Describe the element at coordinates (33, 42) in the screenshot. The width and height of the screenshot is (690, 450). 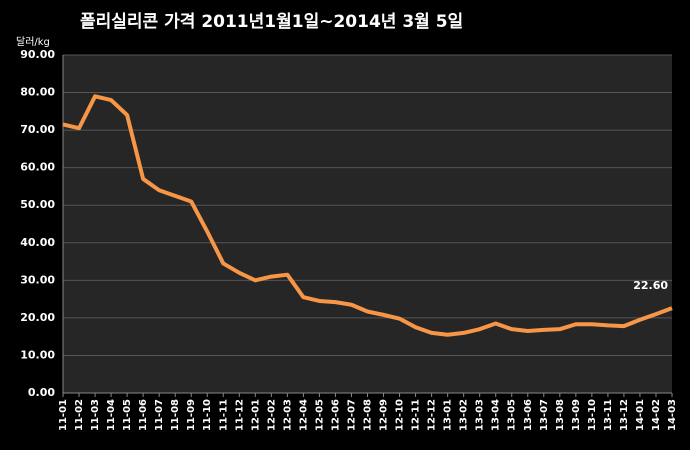
I see `y-axis-label: 달러/kg` at that location.